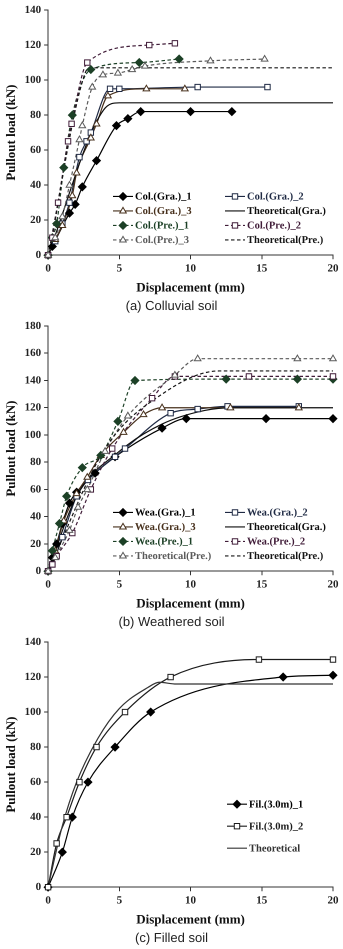 The height and width of the screenshot is (949, 343). What do you see at coordinates (163, 212) in the screenshot?
I see `legend-label: Col.(Gra.)_3` at bounding box center [163, 212].